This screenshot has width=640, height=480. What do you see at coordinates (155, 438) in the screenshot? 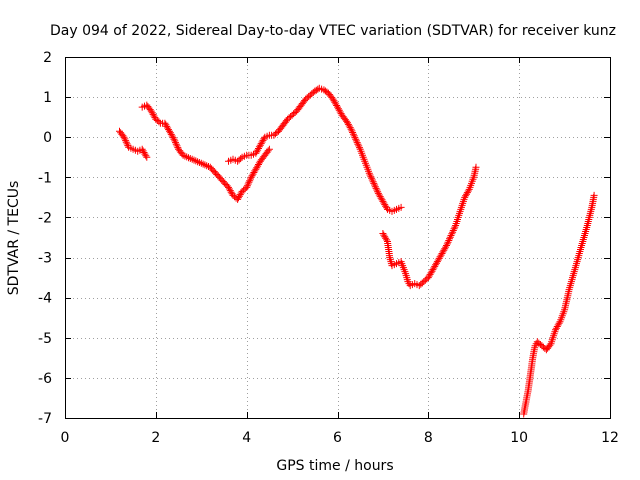
I see `x-tick-label: 2` at bounding box center [155, 438].